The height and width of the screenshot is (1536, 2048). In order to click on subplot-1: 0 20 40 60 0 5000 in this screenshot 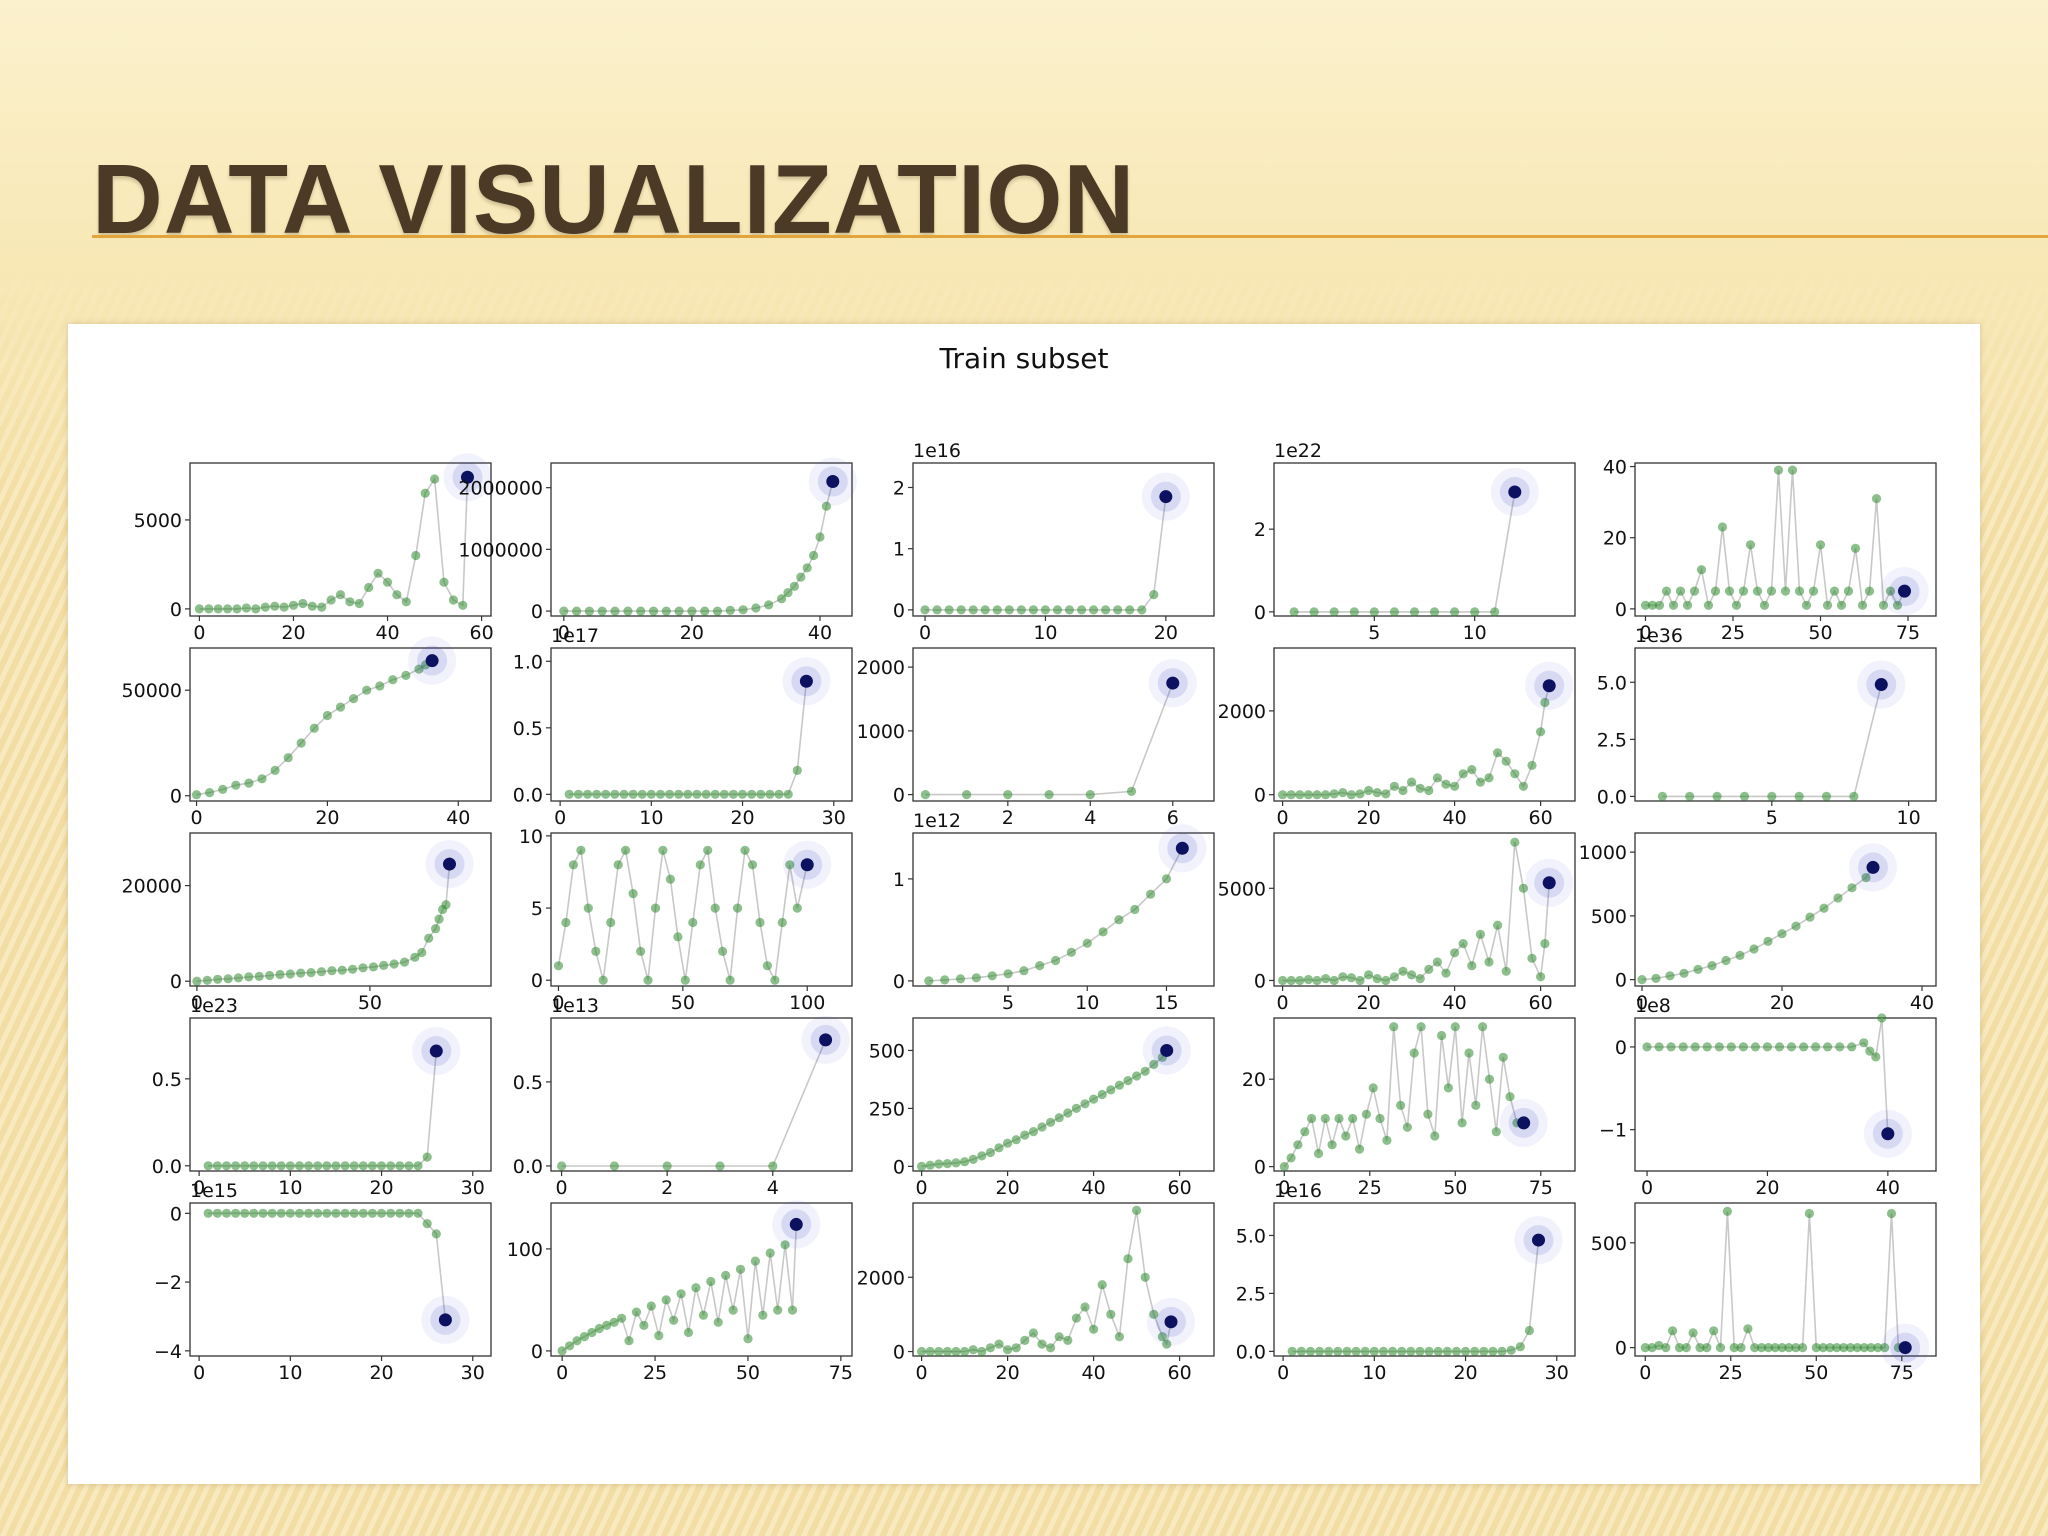, I will do `click(314, 548)`.